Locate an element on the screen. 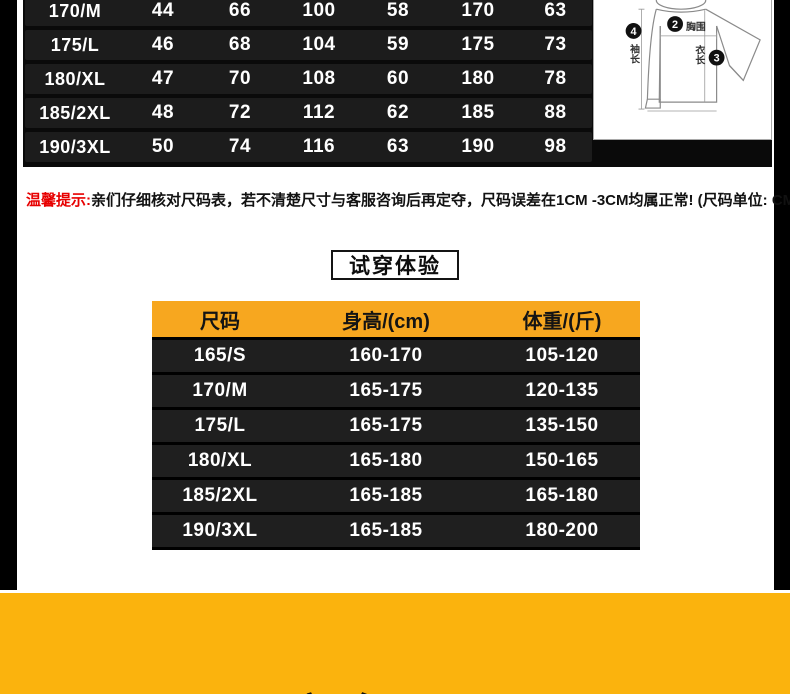 This screenshot has height=694, width=790. size-value-cell: 72 is located at coordinates (240, 112).